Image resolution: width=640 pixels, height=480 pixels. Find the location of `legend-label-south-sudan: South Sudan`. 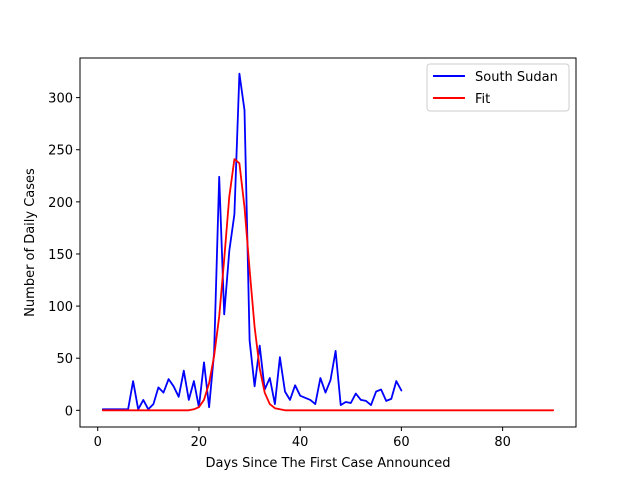

legend-label-south-sudan: South Sudan is located at coordinates (516, 77).